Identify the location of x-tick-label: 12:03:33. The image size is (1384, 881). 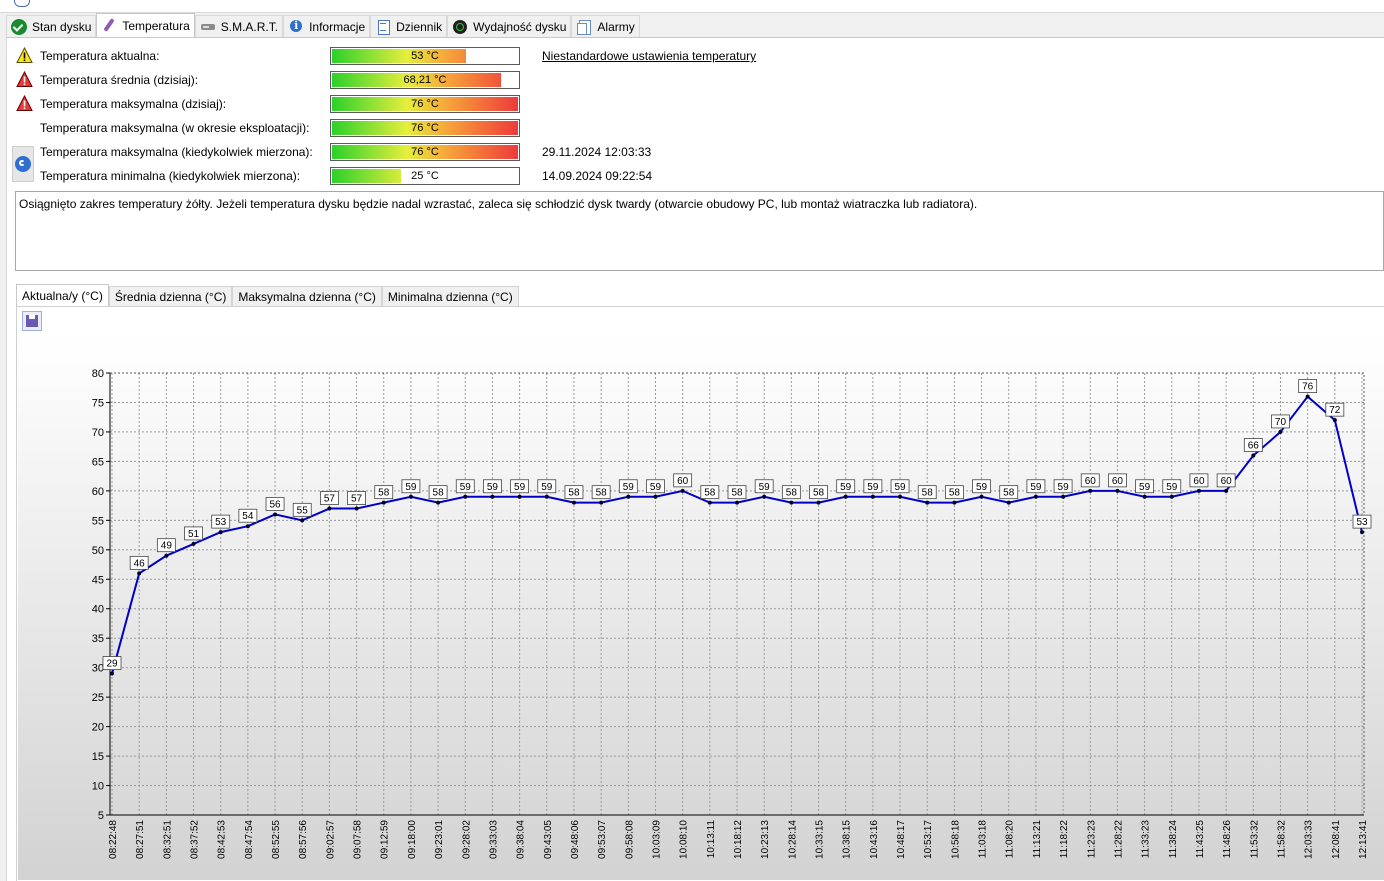
(1309, 839).